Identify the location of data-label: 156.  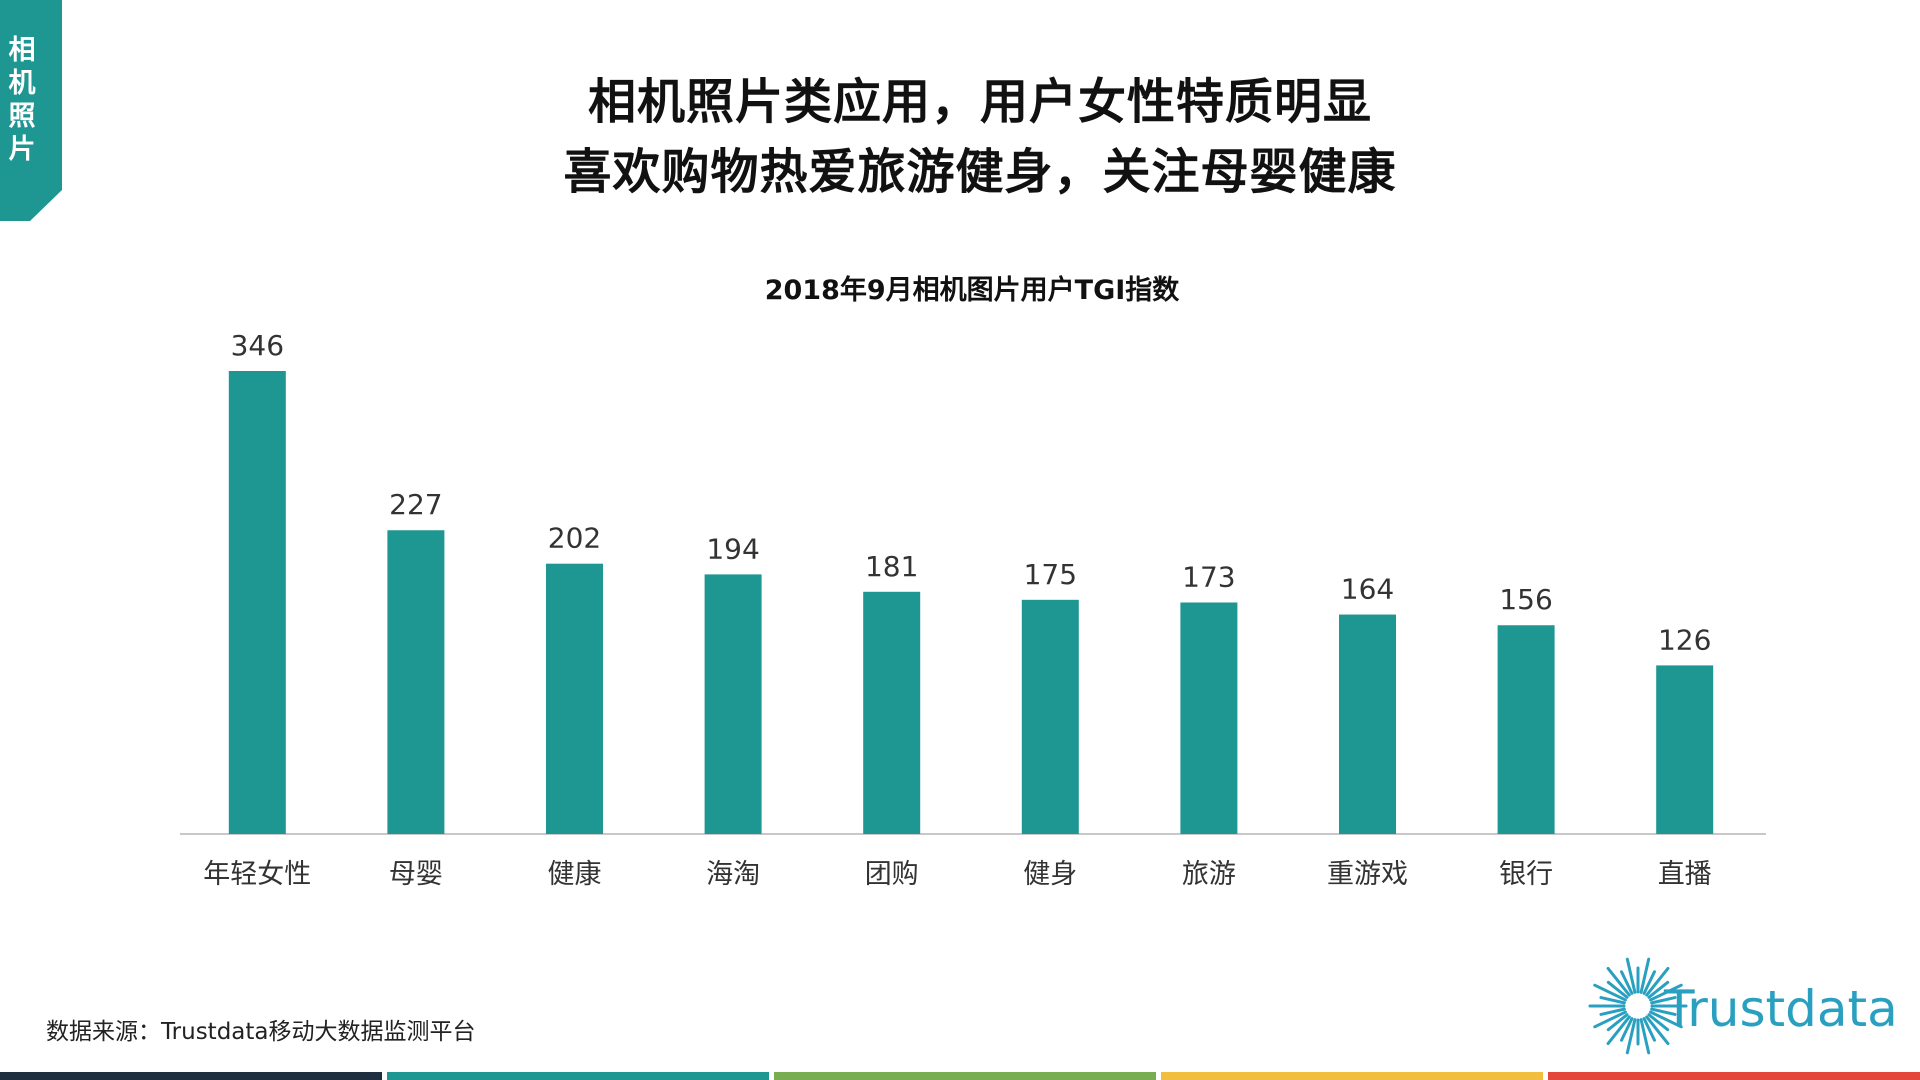
(1525, 599).